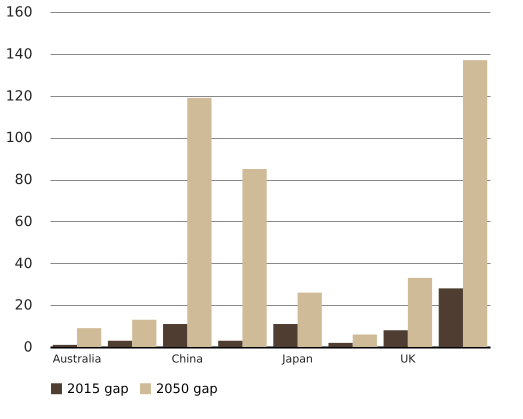 This screenshot has height=419, width=523. Describe the element at coordinates (23, 306) in the screenshot. I see `y-tick-label: 20` at that location.